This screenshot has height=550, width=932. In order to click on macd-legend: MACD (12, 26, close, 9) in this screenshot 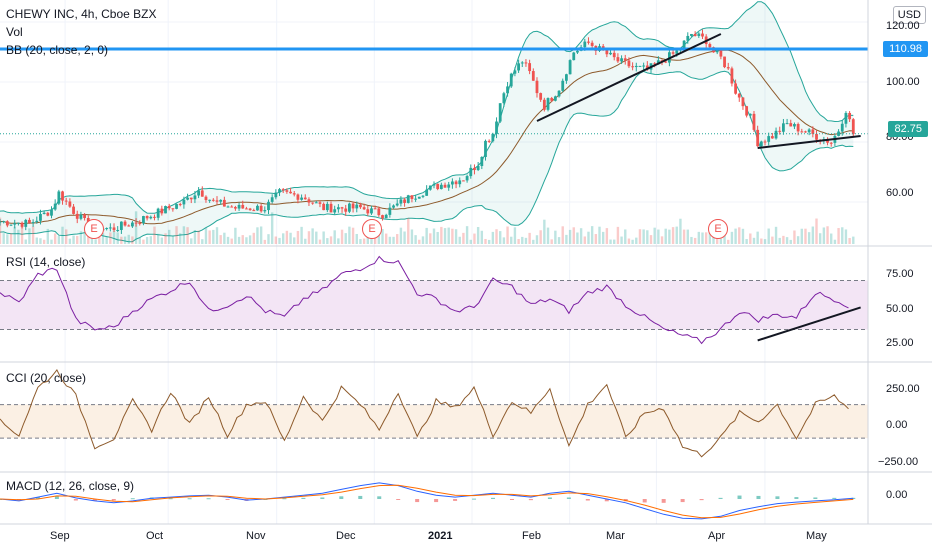, I will do `click(70, 486)`.